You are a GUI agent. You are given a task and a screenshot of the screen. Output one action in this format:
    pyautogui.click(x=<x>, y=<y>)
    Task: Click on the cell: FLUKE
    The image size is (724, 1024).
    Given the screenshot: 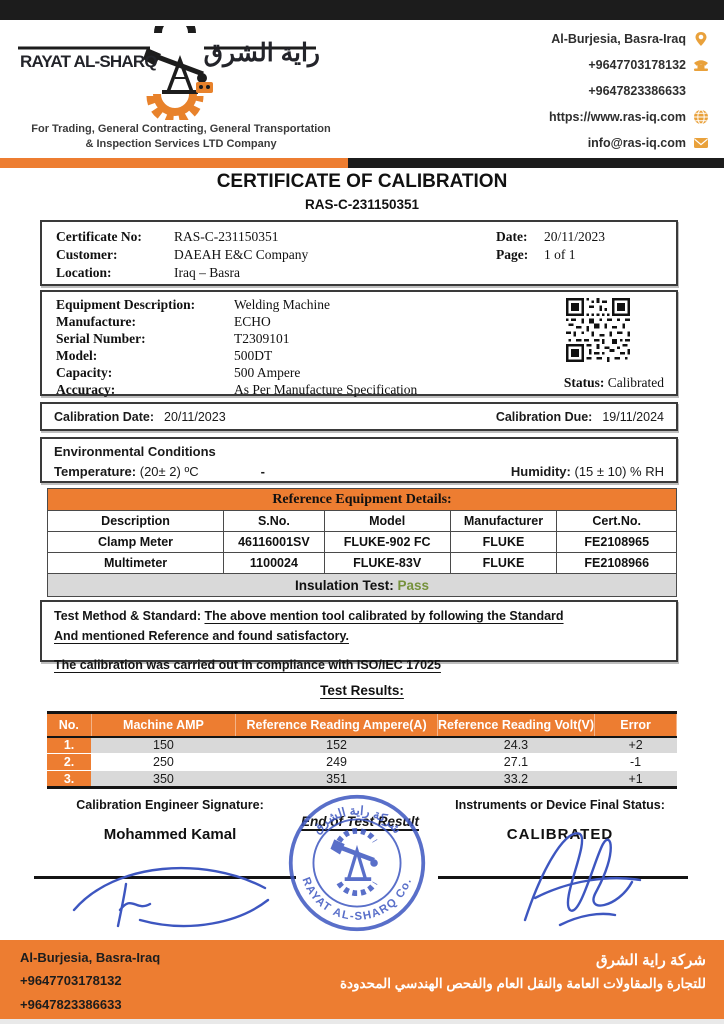 What is the action you would take?
    pyautogui.click(x=503, y=563)
    